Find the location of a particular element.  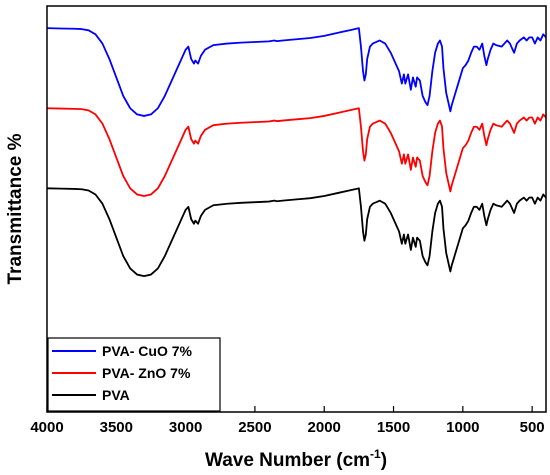

x-tick-label-2: 3000 is located at coordinates (185, 427).